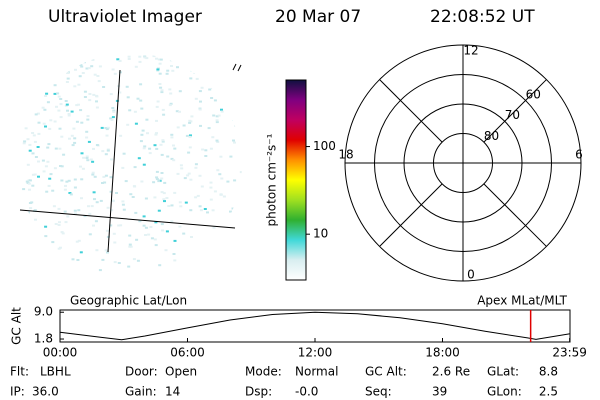  What do you see at coordinates (579, 155) in the screenshot?
I see `mlt-label: 6` at bounding box center [579, 155].